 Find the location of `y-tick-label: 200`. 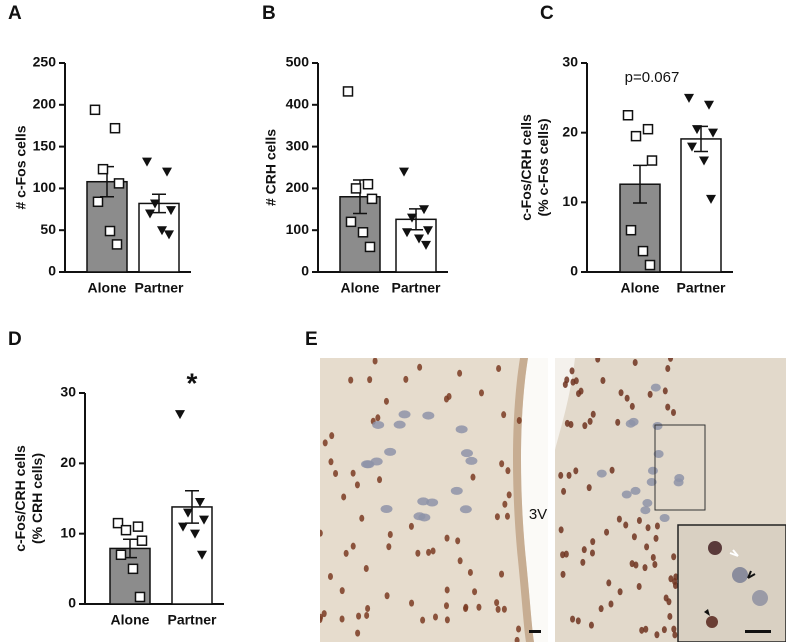

y-tick-label: 200 is located at coordinates (298, 187).